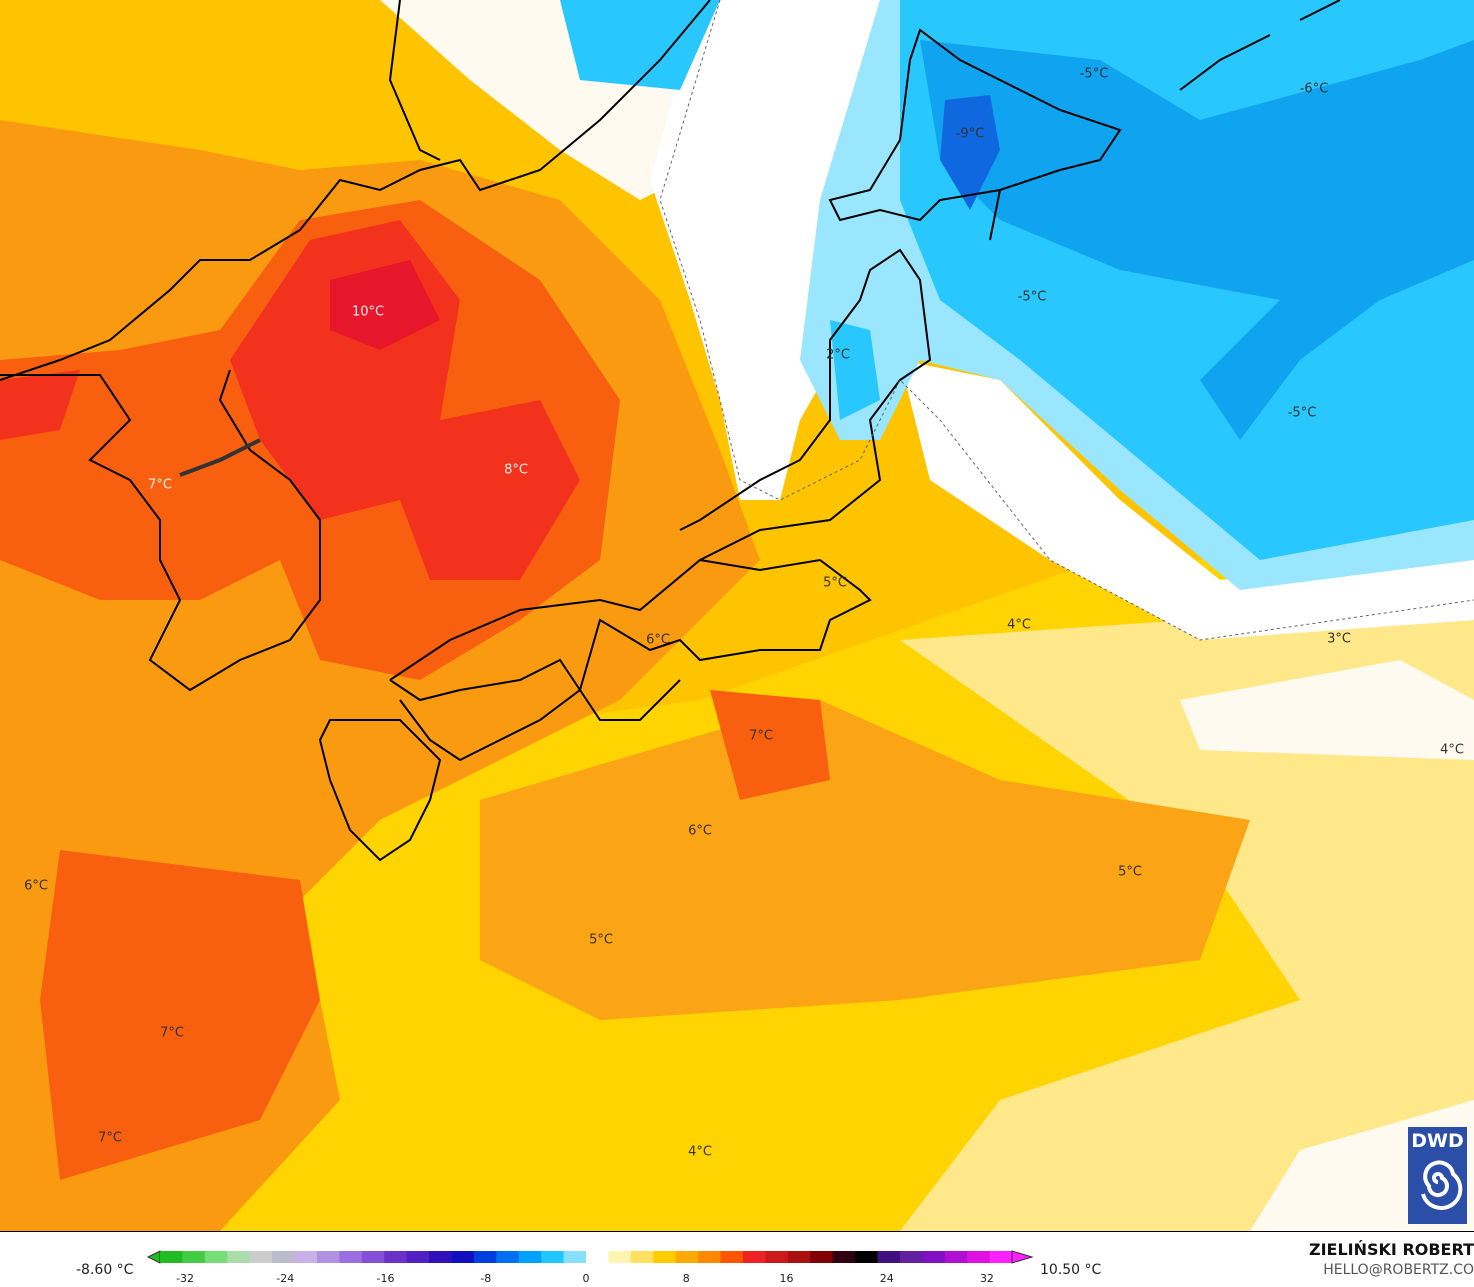 The height and width of the screenshot is (1287, 1474). What do you see at coordinates (1197, 240) in the screenshot?
I see `mid-blue-zone` at bounding box center [1197, 240].